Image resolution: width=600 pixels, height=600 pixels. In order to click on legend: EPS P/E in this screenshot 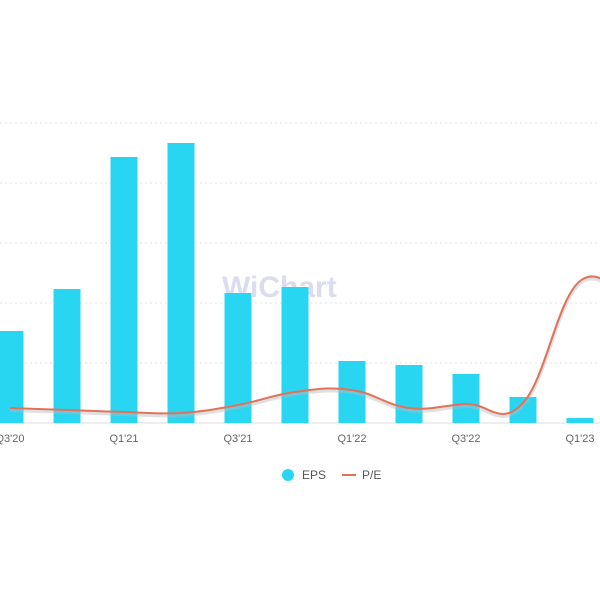, I will do `click(331, 475)`.